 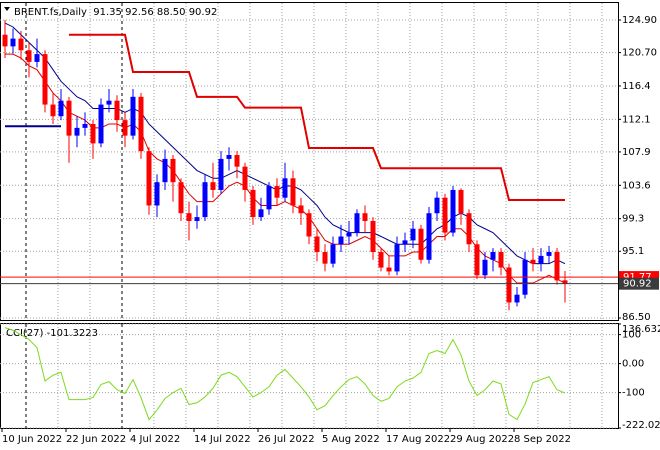 What do you see at coordinates (633, 219) in the screenshot?
I see `y-tick-label: 99.3` at bounding box center [633, 219].